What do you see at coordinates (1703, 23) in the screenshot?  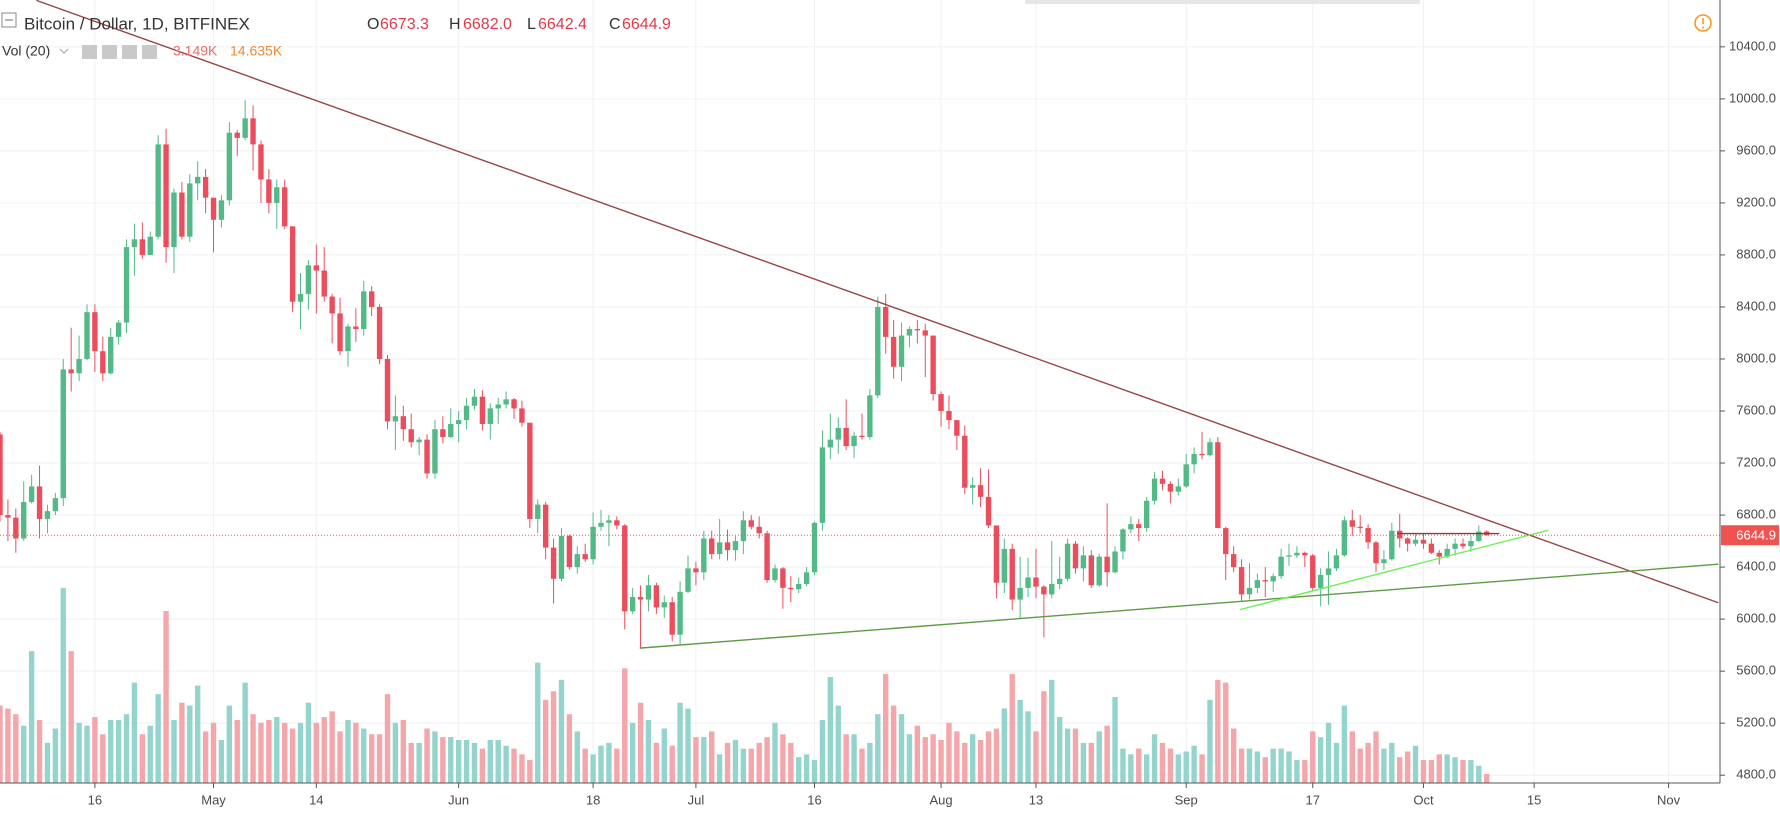 I see `alert-icon` at bounding box center [1703, 23].